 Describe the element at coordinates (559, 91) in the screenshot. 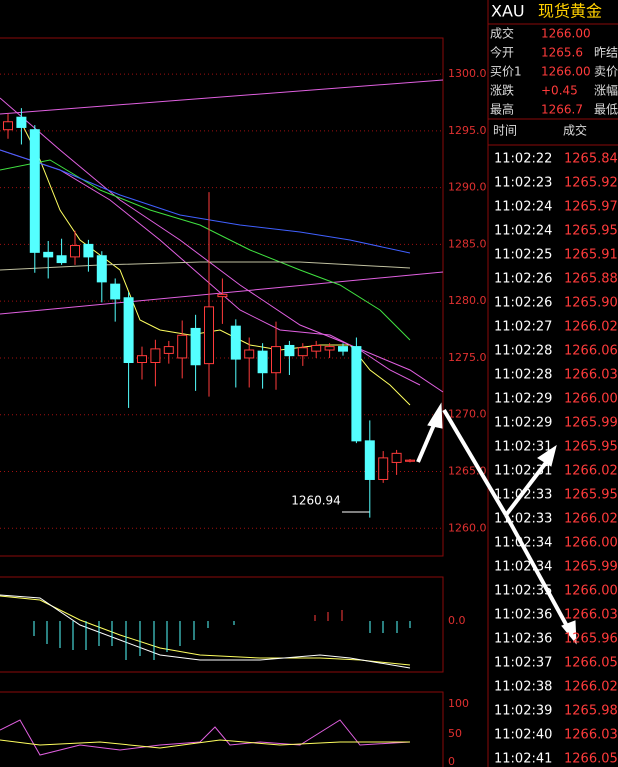

I see `quote-value: +0.45` at that location.